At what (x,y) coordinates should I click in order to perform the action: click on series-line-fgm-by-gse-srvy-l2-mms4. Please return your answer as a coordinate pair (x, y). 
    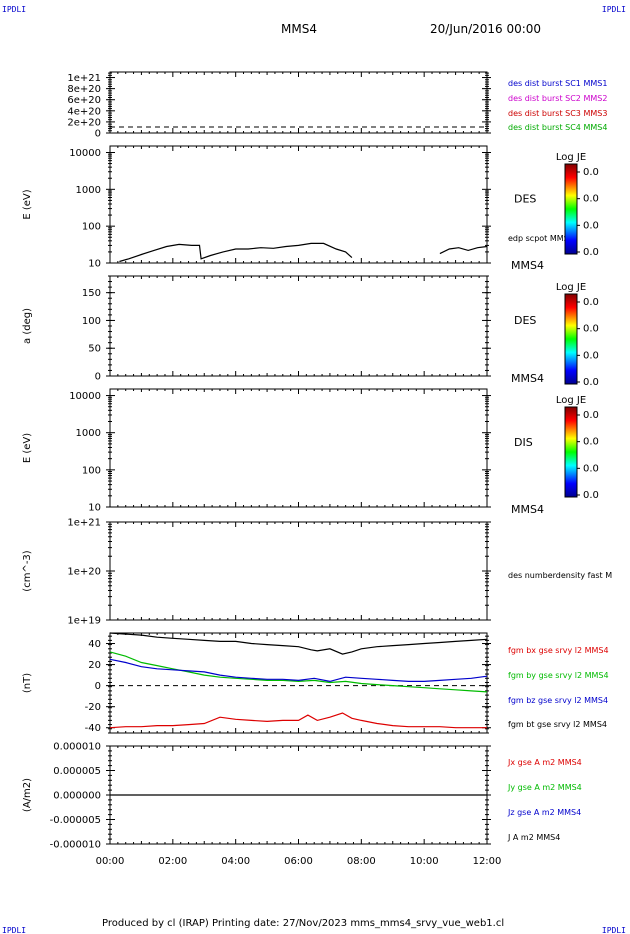
    Looking at the image, I should click on (298, 672).